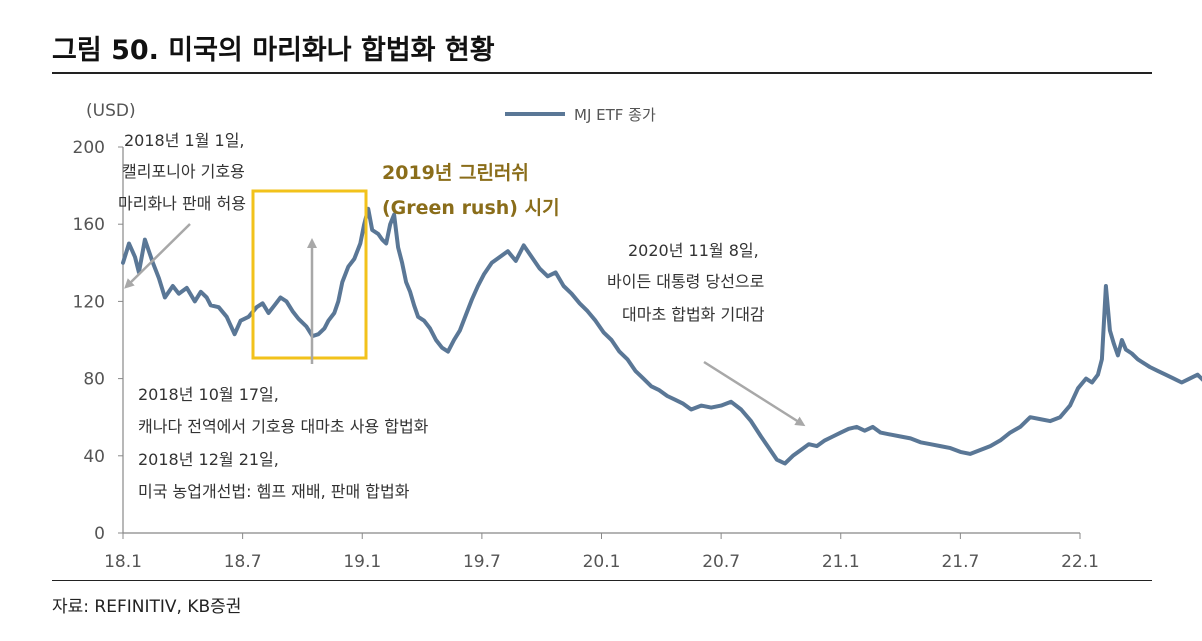 The height and width of the screenshot is (641, 1202). Describe the element at coordinates (274, 475) in the screenshot. I see `annotation-2018-dec: 2018년 12월 21일, 미국 농업개선법: 헴프 재배, 판매 합법화` at that location.